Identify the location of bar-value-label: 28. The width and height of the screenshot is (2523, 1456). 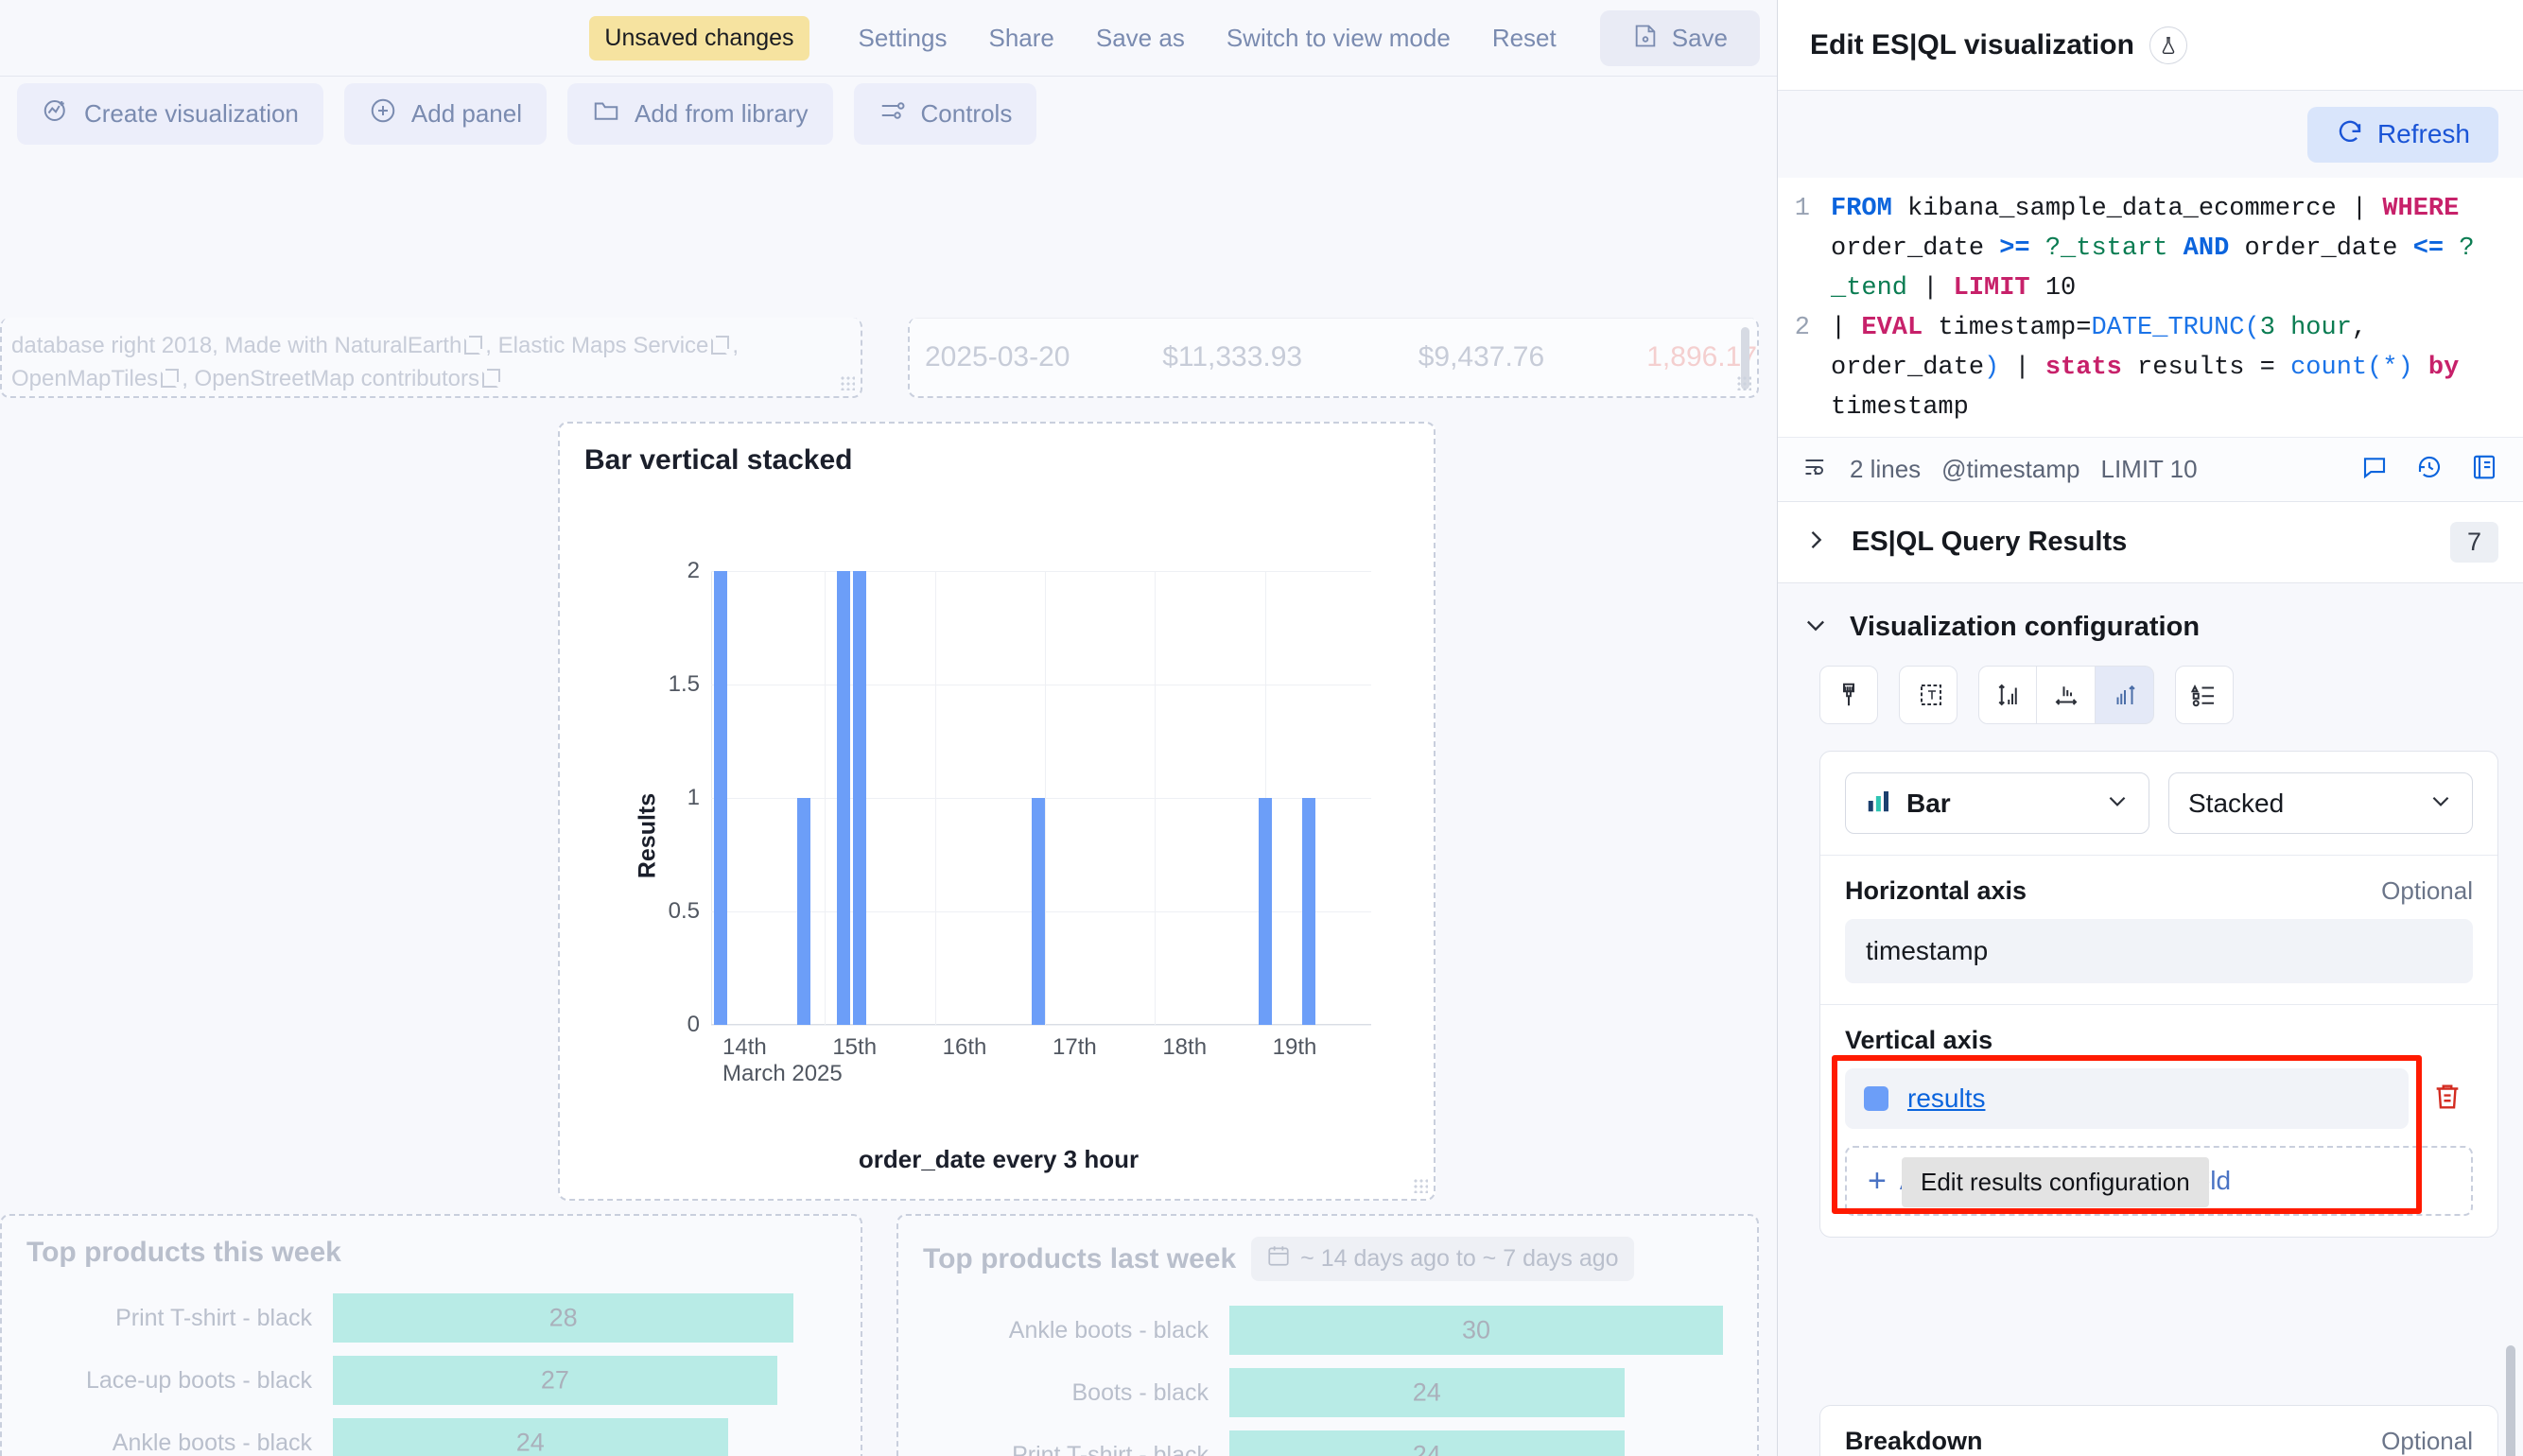
(563, 1317).